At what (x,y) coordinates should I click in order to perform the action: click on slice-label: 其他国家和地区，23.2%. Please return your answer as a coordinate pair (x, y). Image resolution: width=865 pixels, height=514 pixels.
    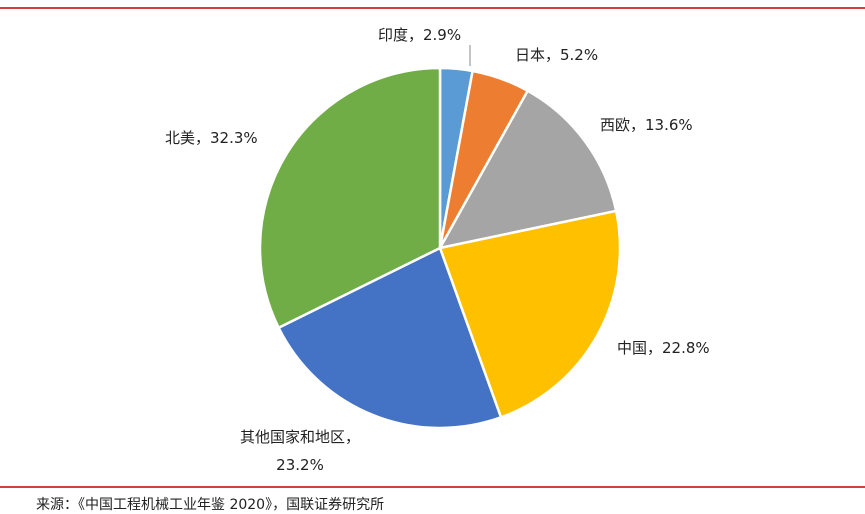
    Looking at the image, I should click on (300, 451).